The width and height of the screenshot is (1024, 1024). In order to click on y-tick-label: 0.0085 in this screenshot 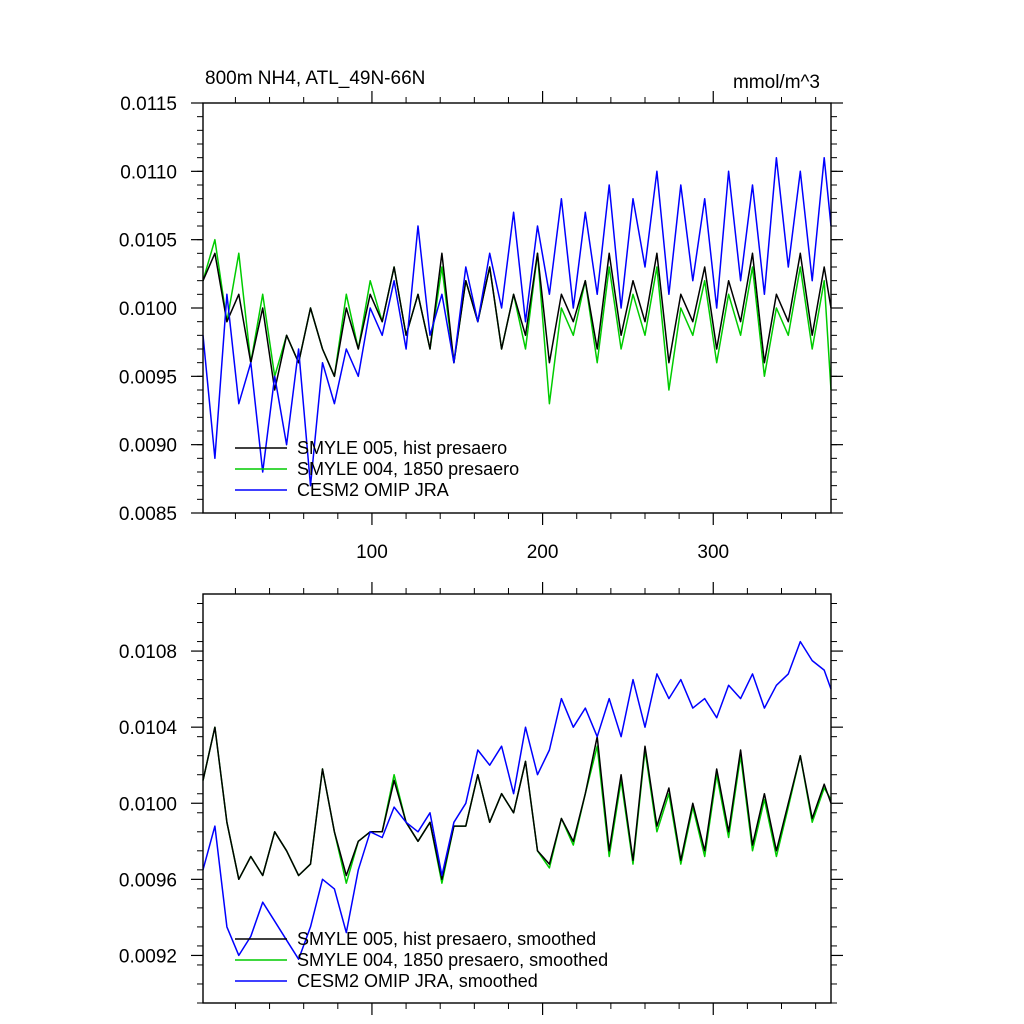, I will do `click(148, 514)`.